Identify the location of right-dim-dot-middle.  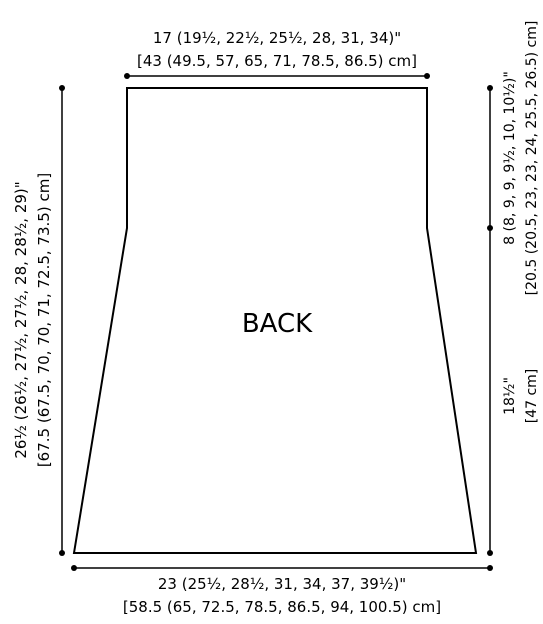
(490, 228).